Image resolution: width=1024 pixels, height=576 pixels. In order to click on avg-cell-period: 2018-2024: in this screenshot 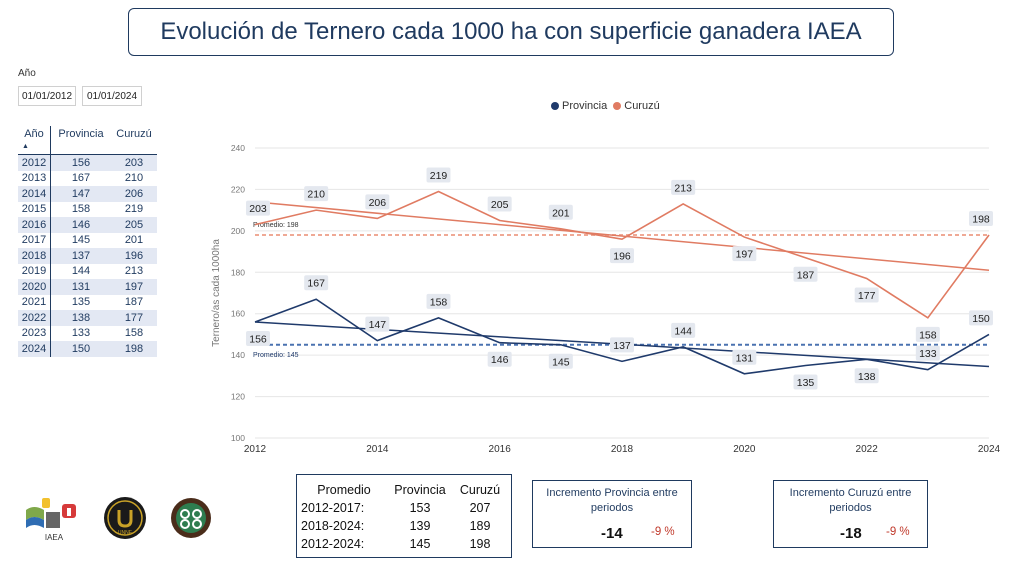, I will do `click(333, 526)`.